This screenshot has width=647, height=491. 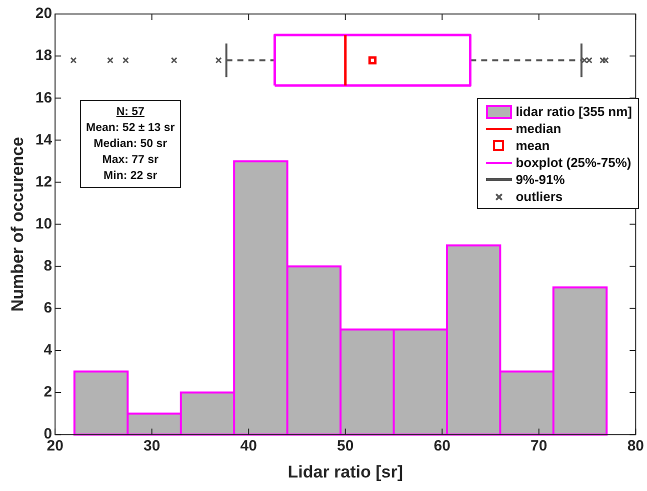 I want to click on legend-label: outliers, so click(x=539, y=196).